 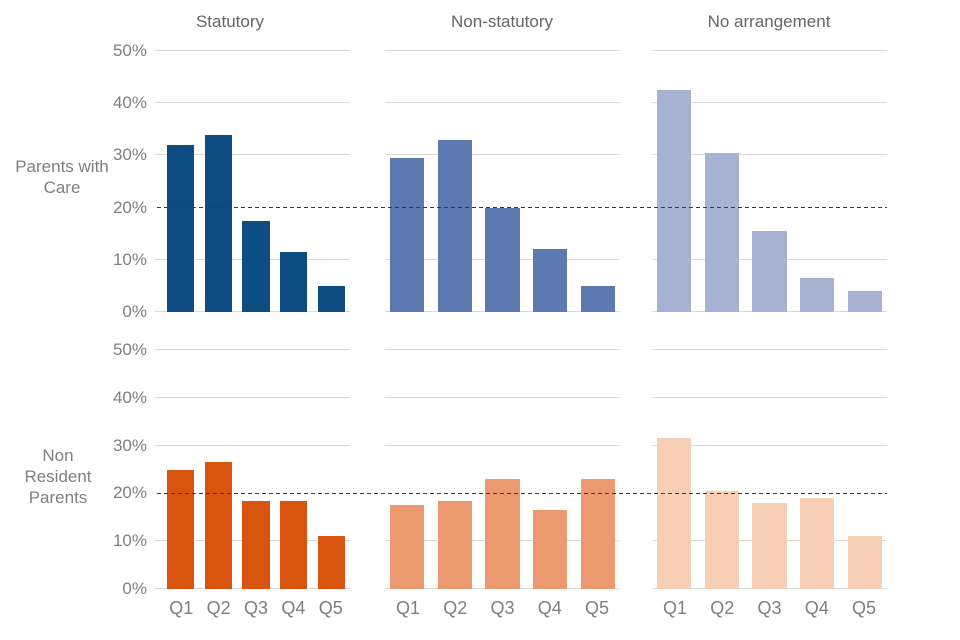 I want to click on column-title-no-arrangement: No arrangement, so click(x=769, y=21).